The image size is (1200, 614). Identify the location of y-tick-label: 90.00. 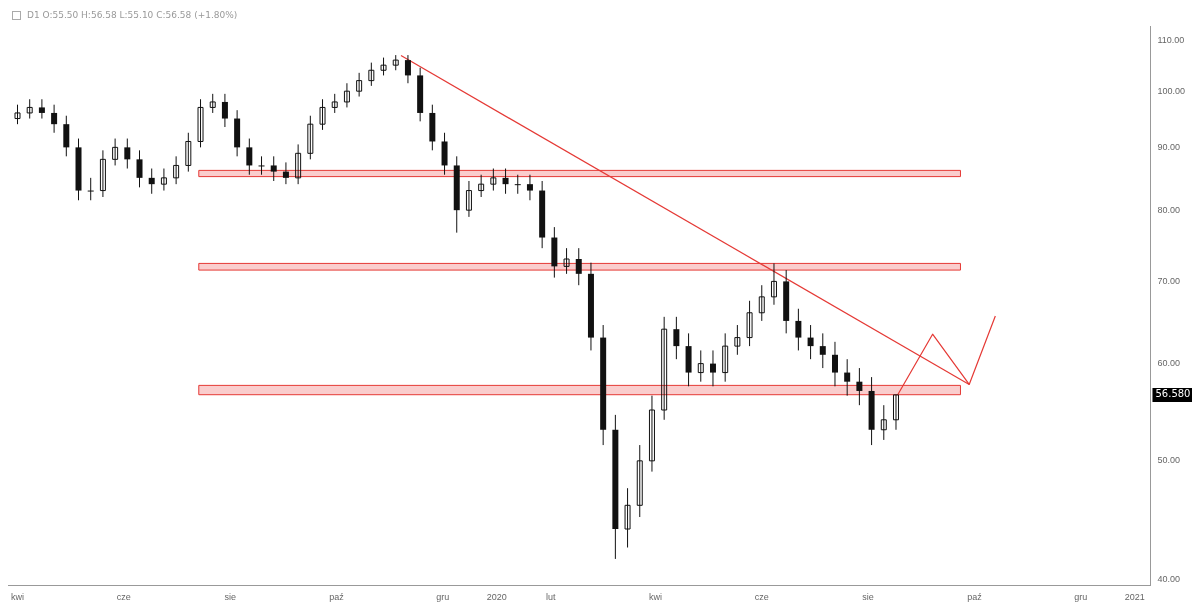
(1168, 146).